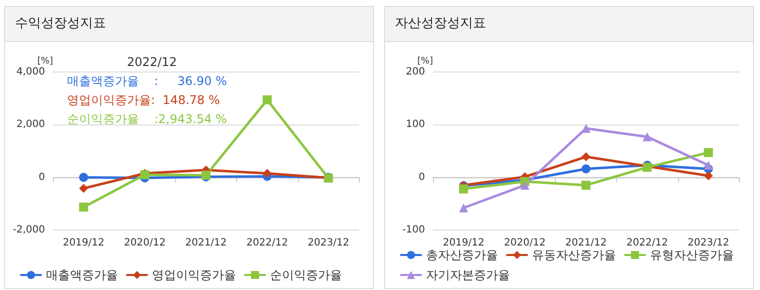  I want to click on annotation: 매출액증가율 : 36.90 %, so click(147, 81).